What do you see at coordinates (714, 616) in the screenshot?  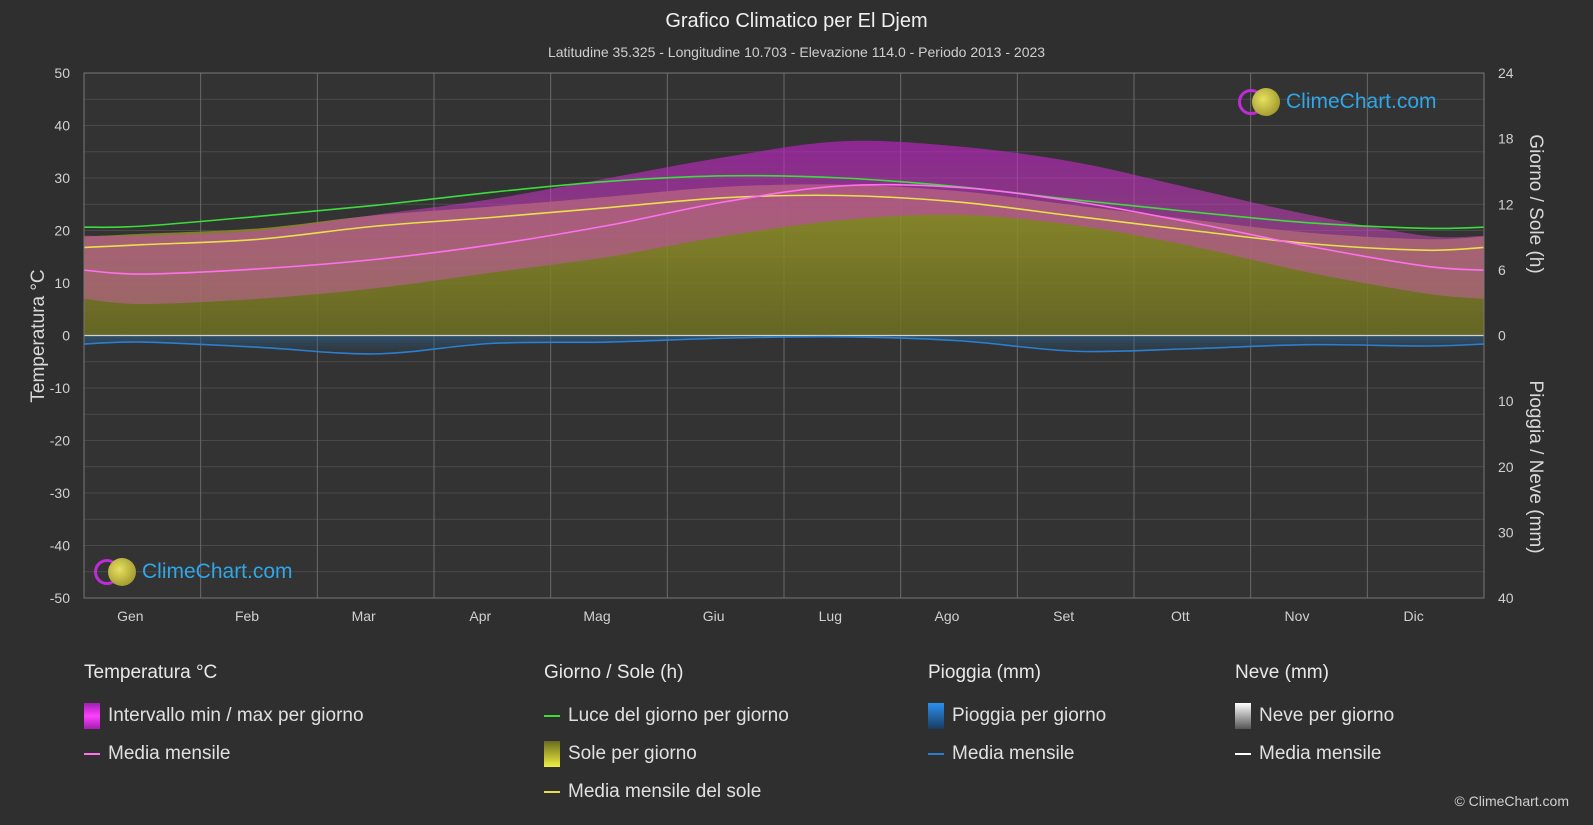 I see `x-tick-label: Giu` at bounding box center [714, 616].